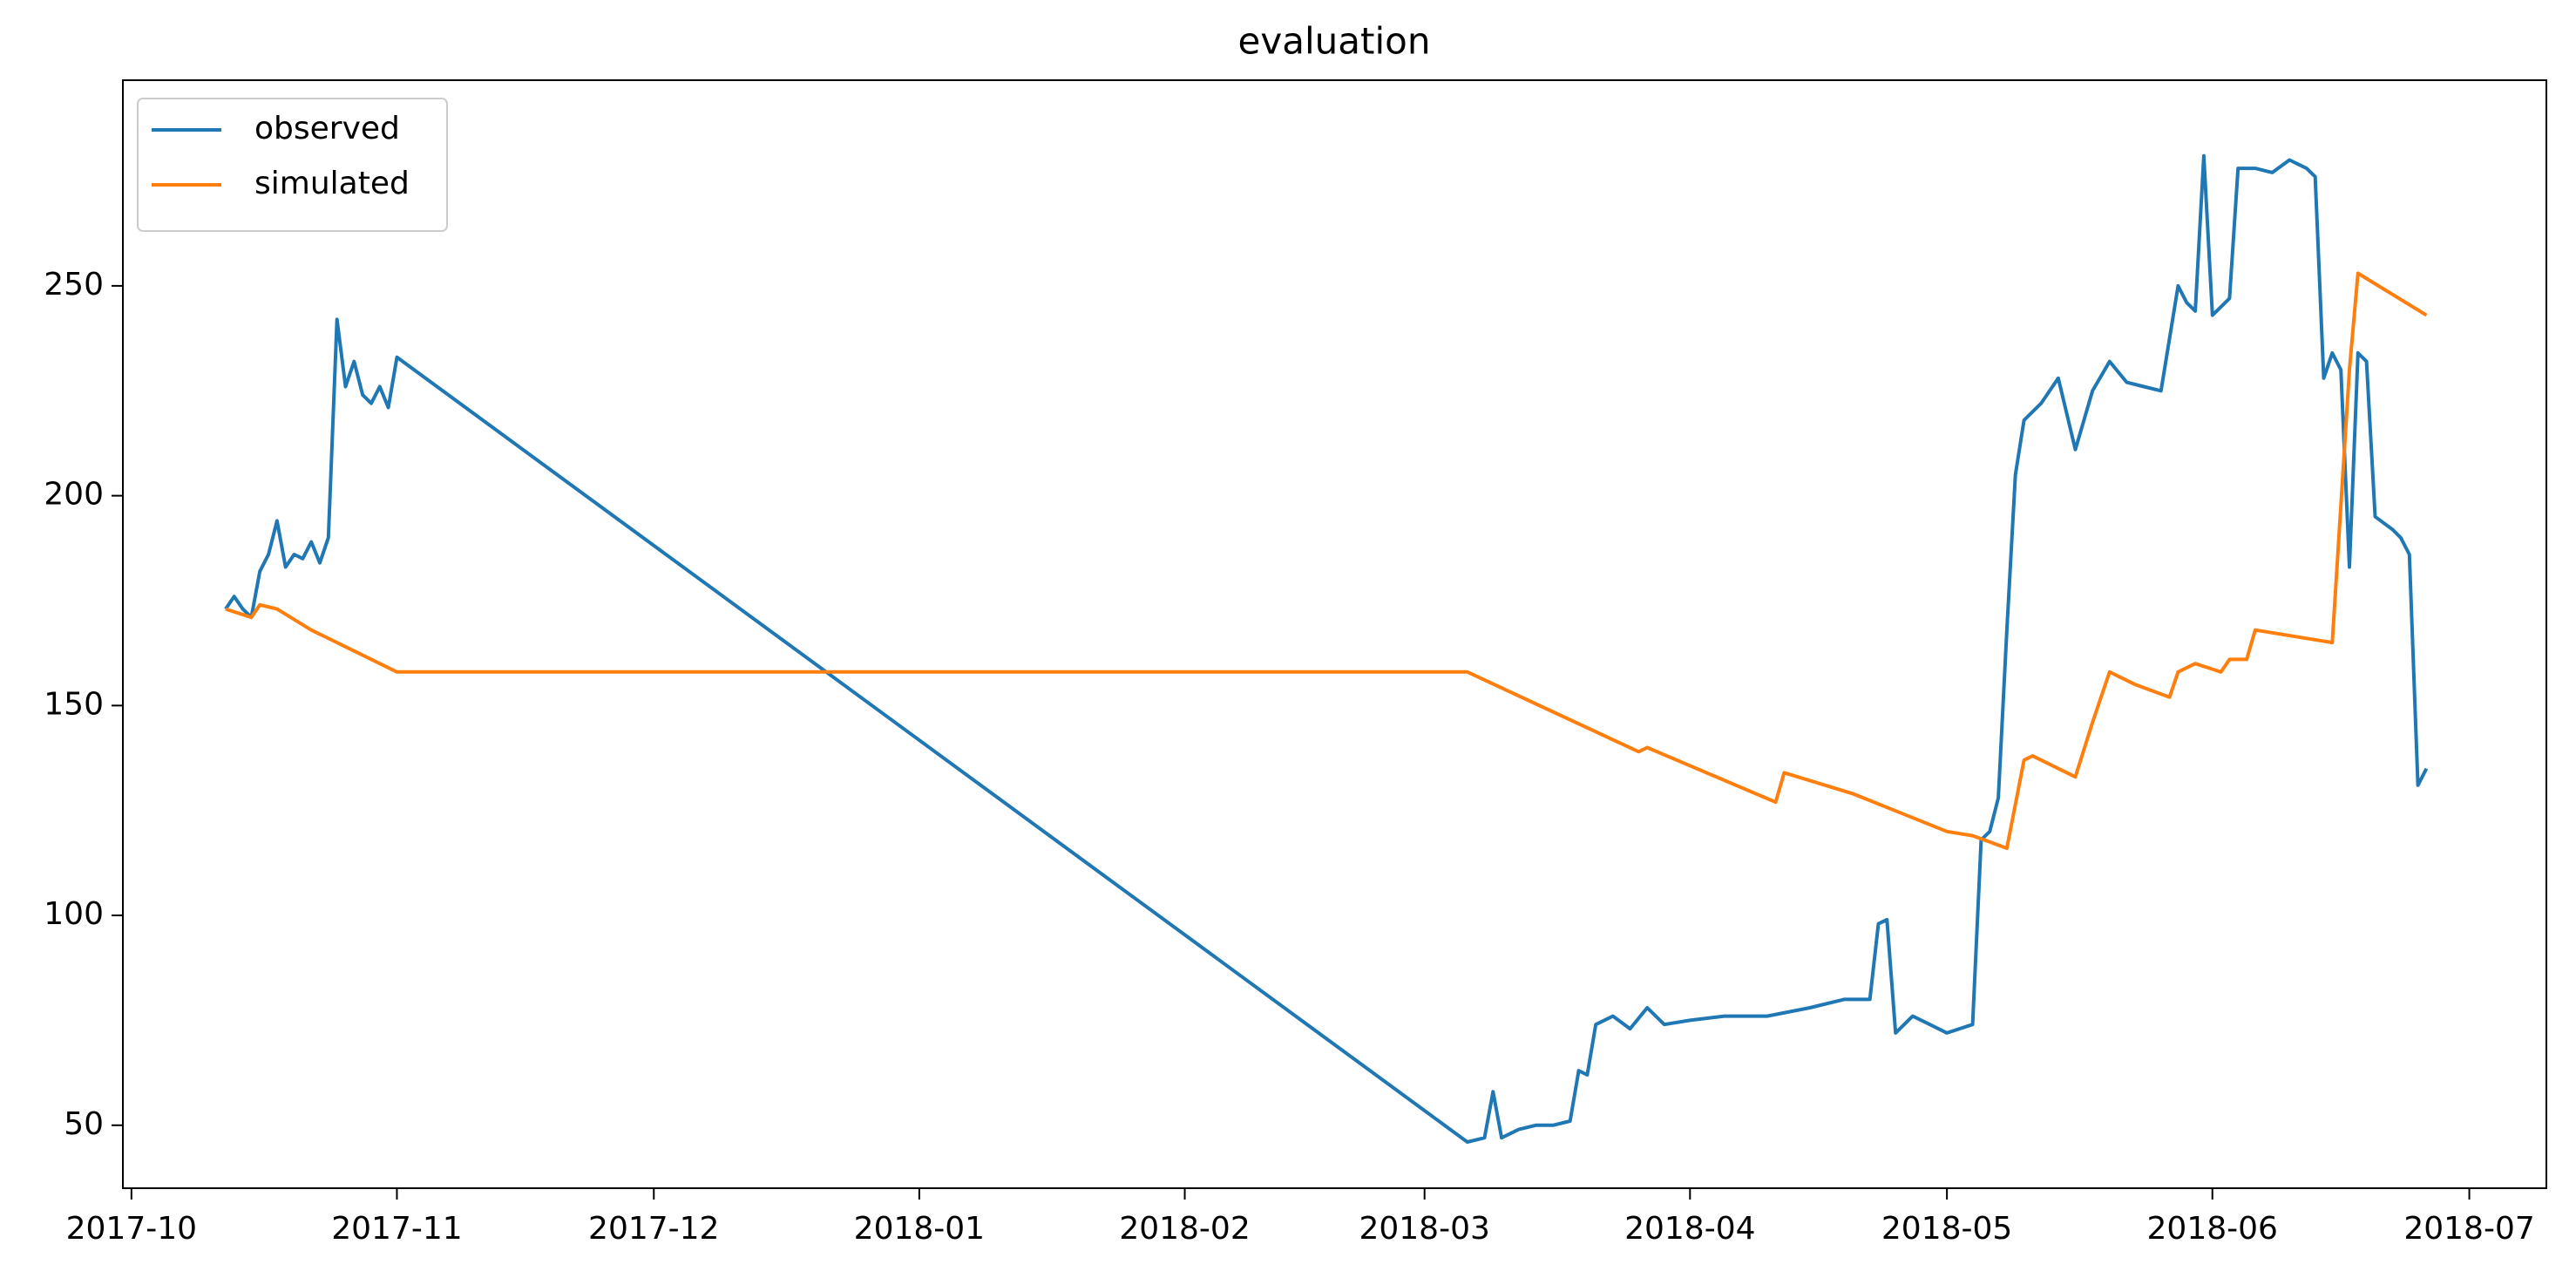  I want to click on x-tick-label: 2018-01, so click(919, 1229).